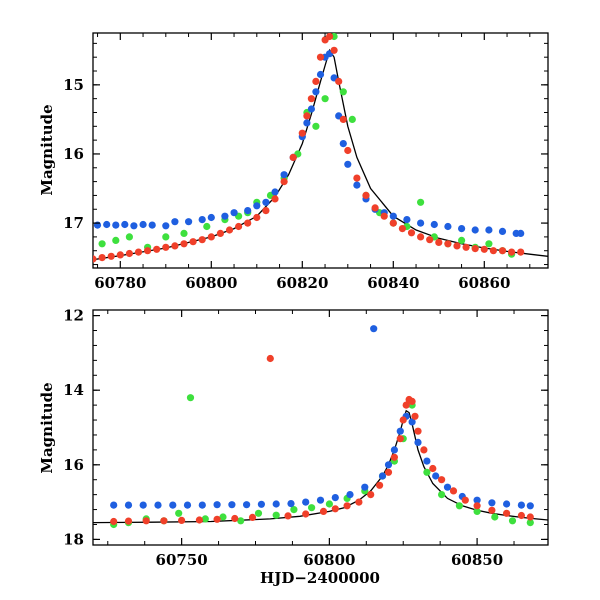 The width and height of the screenshot is (600, 600). I want to click on x-tick-label: 60840, so click(393, 283).